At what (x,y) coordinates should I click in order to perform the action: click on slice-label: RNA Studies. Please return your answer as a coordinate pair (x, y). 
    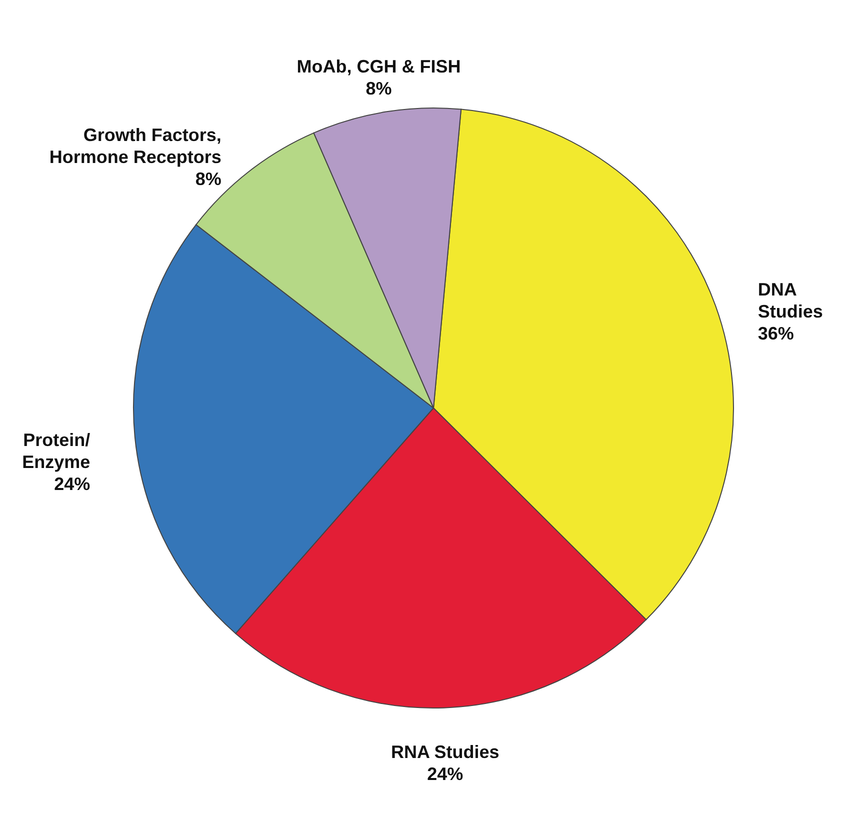
    Looking at the image, I should click on (445, 752).